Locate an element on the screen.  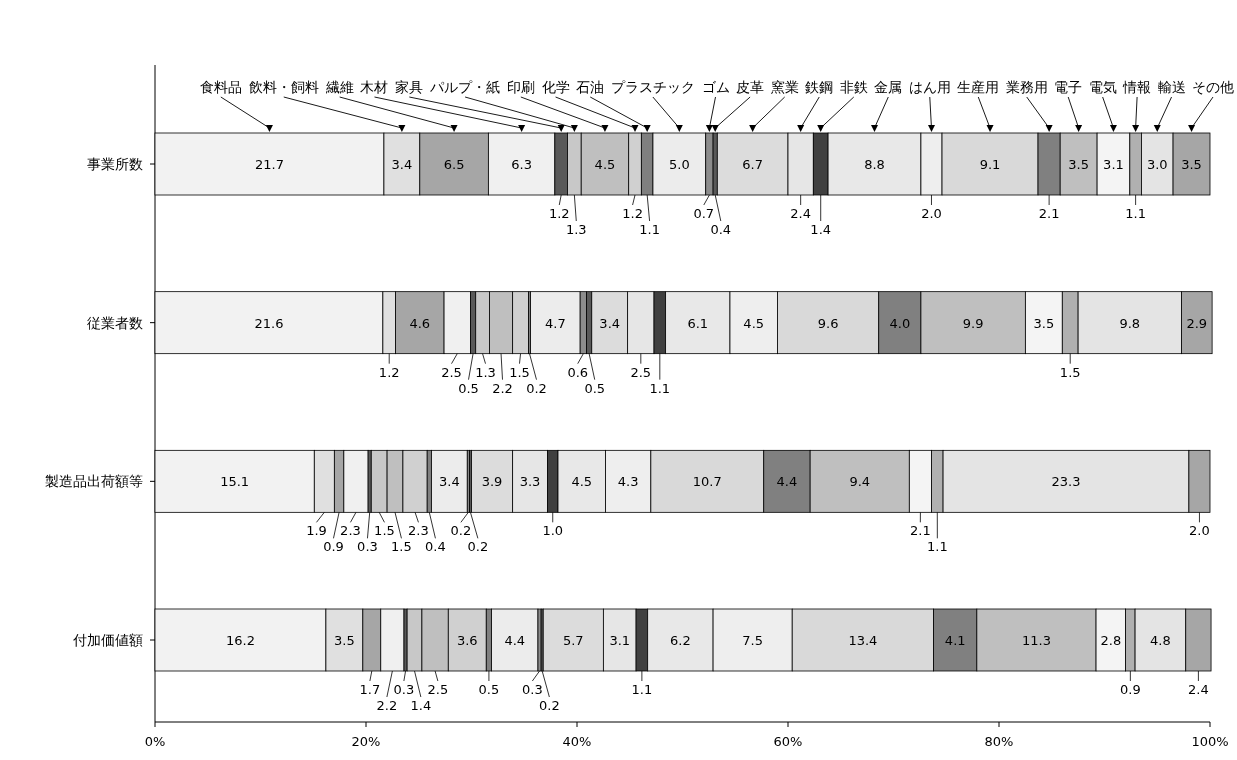
x-tick-label: 20% is located at coordinates (366, 741).